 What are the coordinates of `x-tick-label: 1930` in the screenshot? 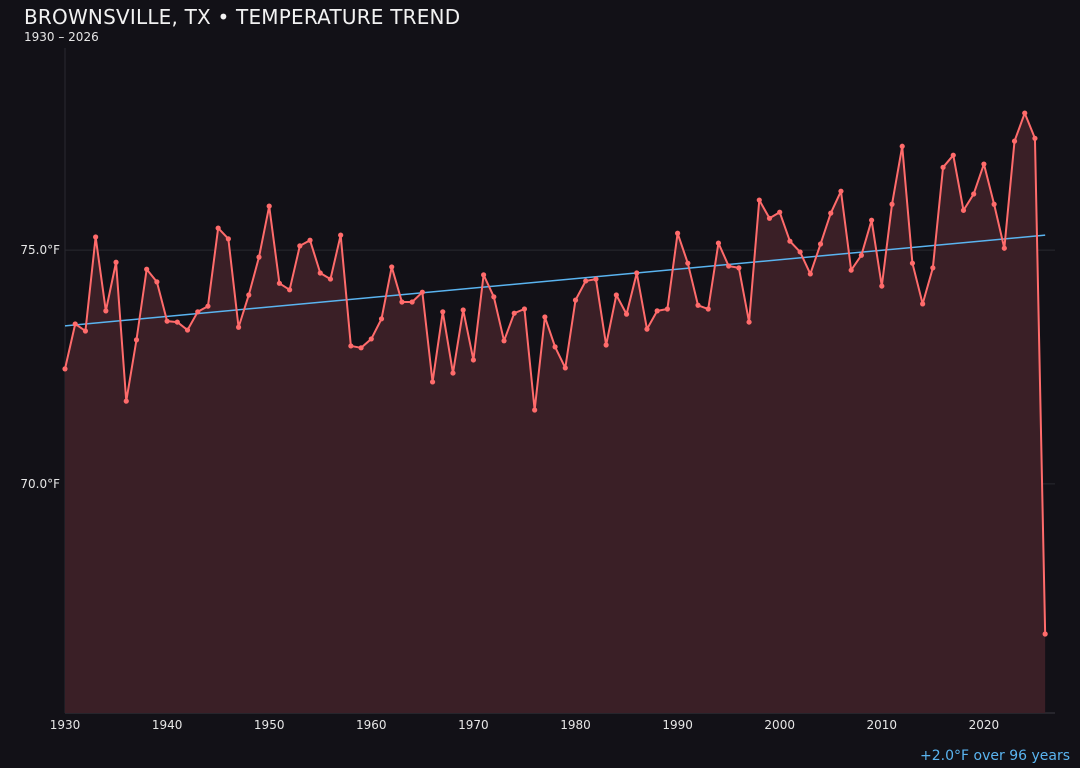 It's located at (65, 725).